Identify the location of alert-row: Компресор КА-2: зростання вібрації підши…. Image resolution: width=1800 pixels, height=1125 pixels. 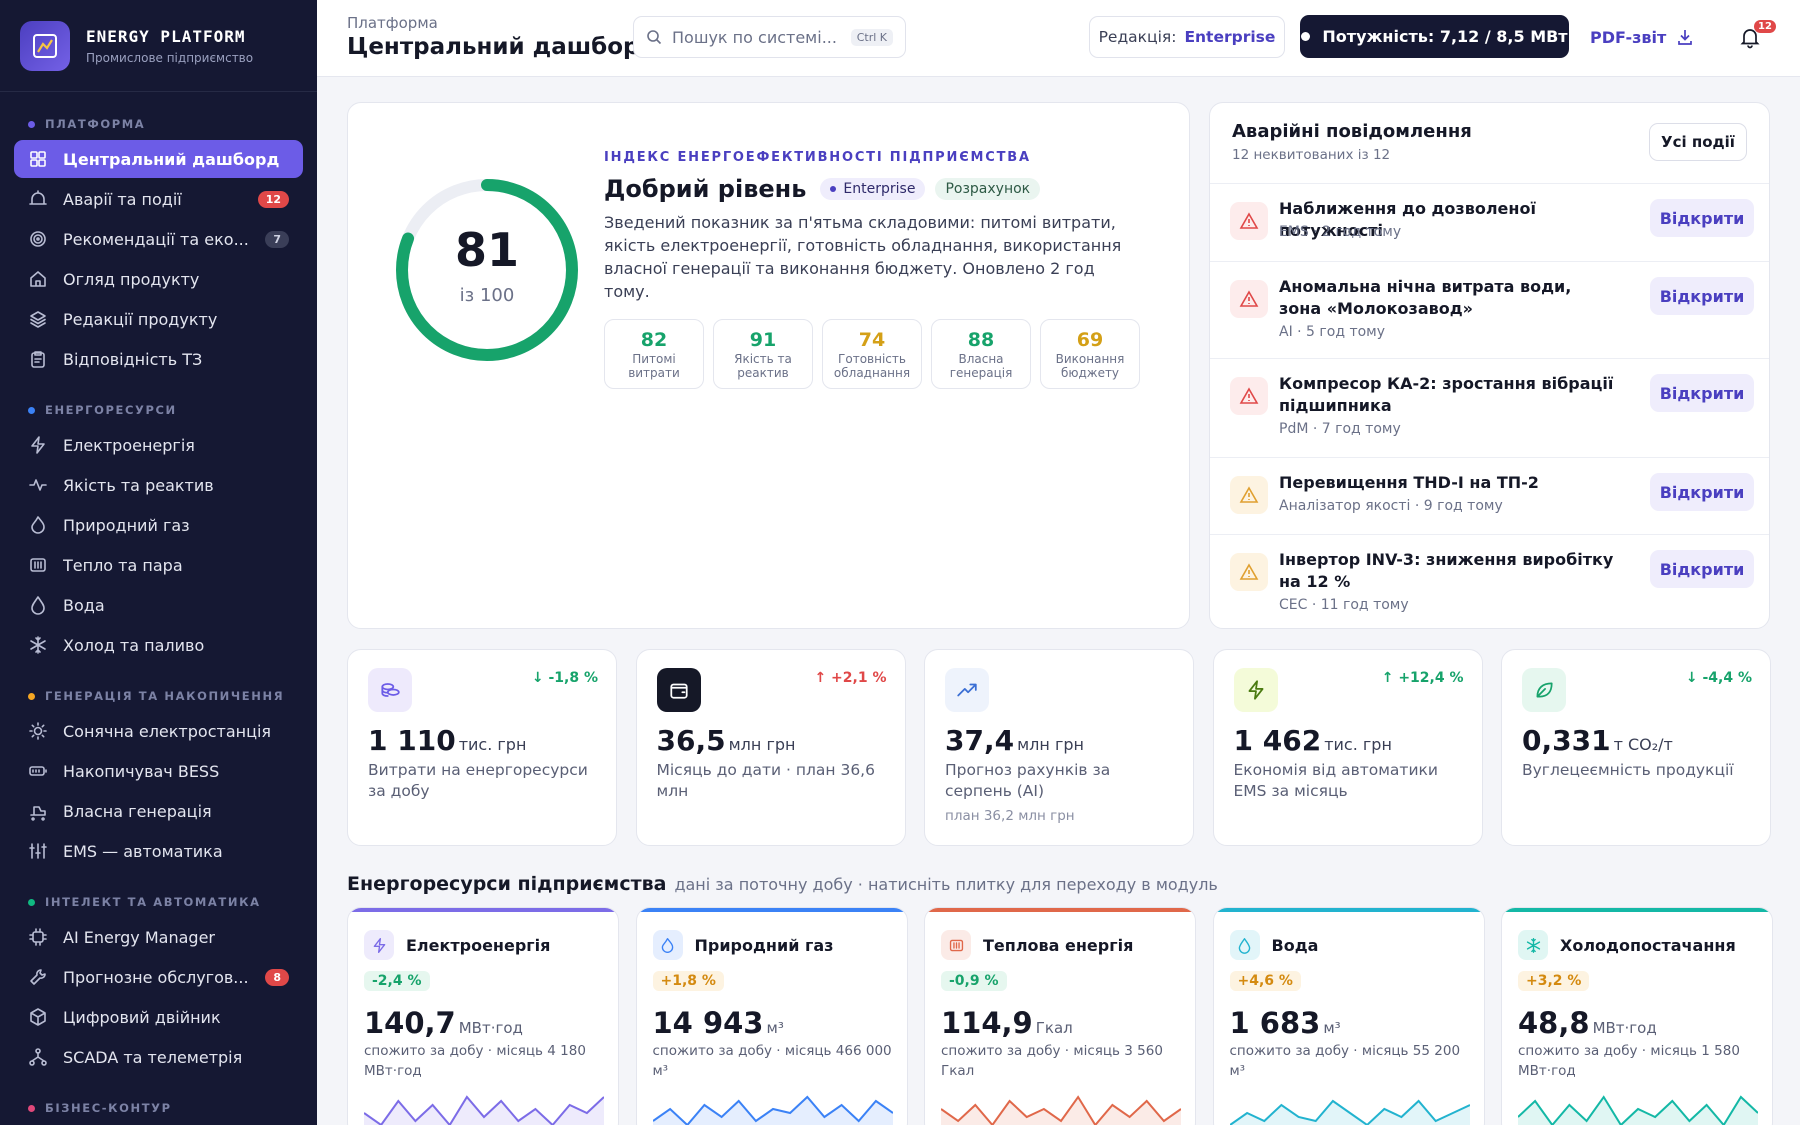
(1489, 407).